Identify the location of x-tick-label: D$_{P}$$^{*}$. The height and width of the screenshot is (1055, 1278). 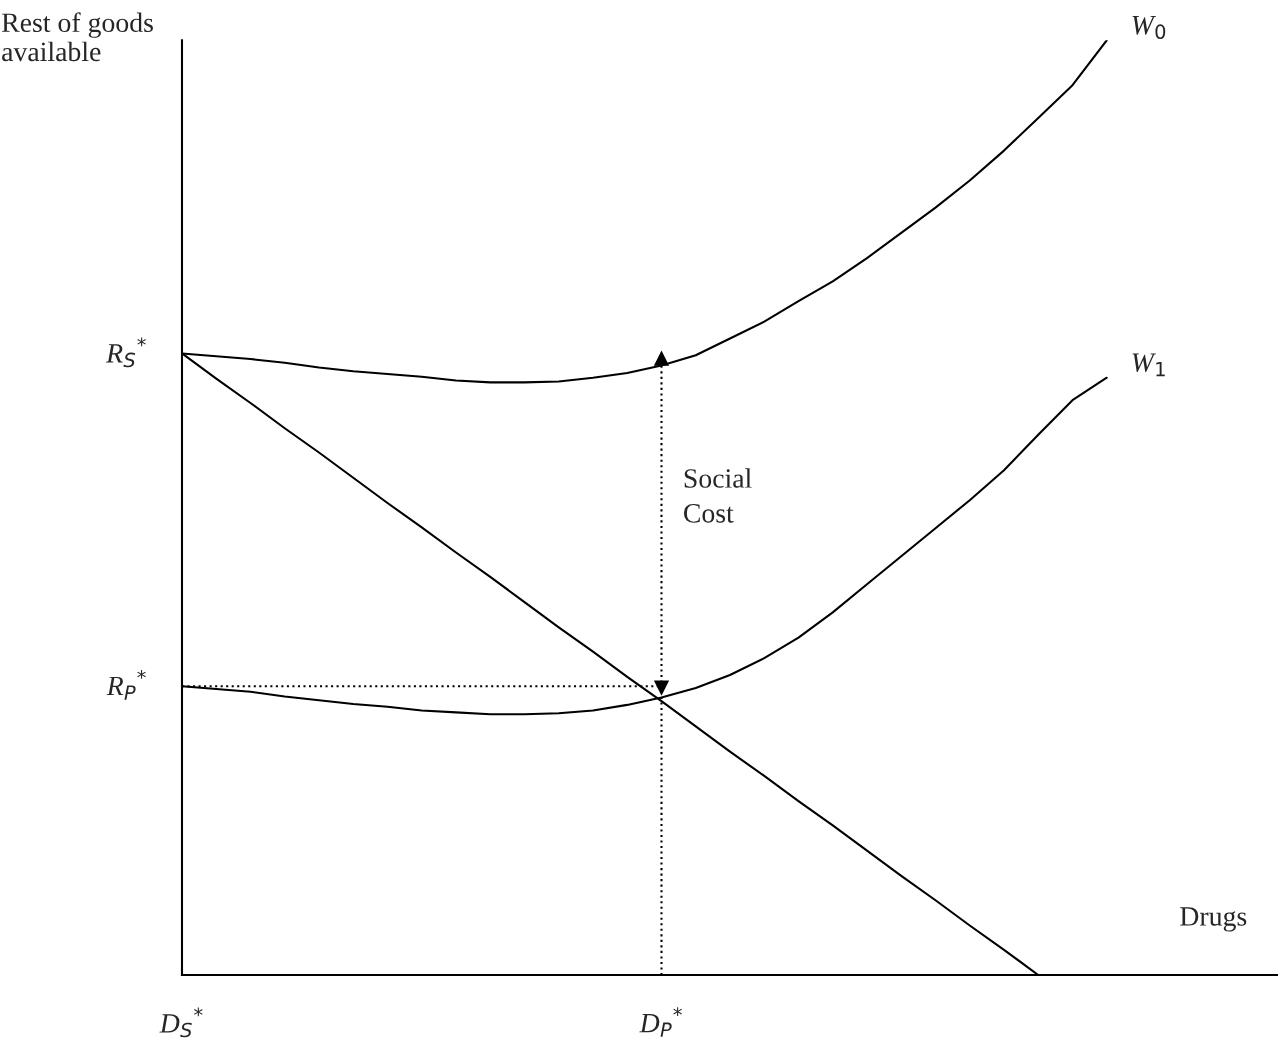
(660, 1022).